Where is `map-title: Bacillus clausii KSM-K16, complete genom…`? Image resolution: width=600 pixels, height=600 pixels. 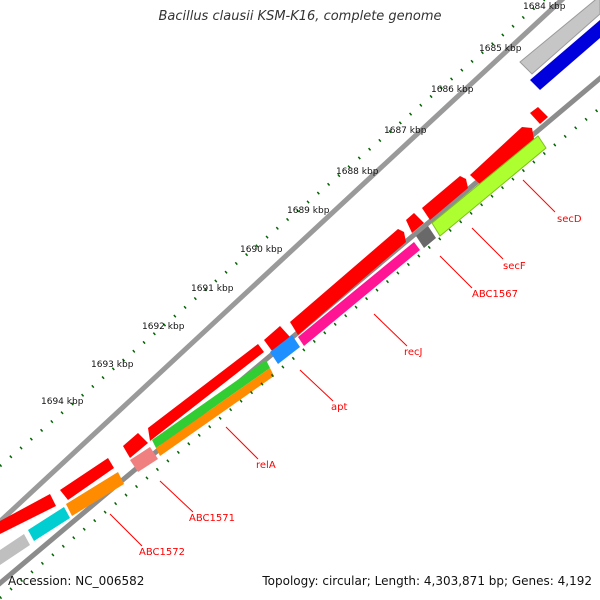
map-title: Bacillus clausii KSM-K16, complete genom… is located at coordinates (300, 16).